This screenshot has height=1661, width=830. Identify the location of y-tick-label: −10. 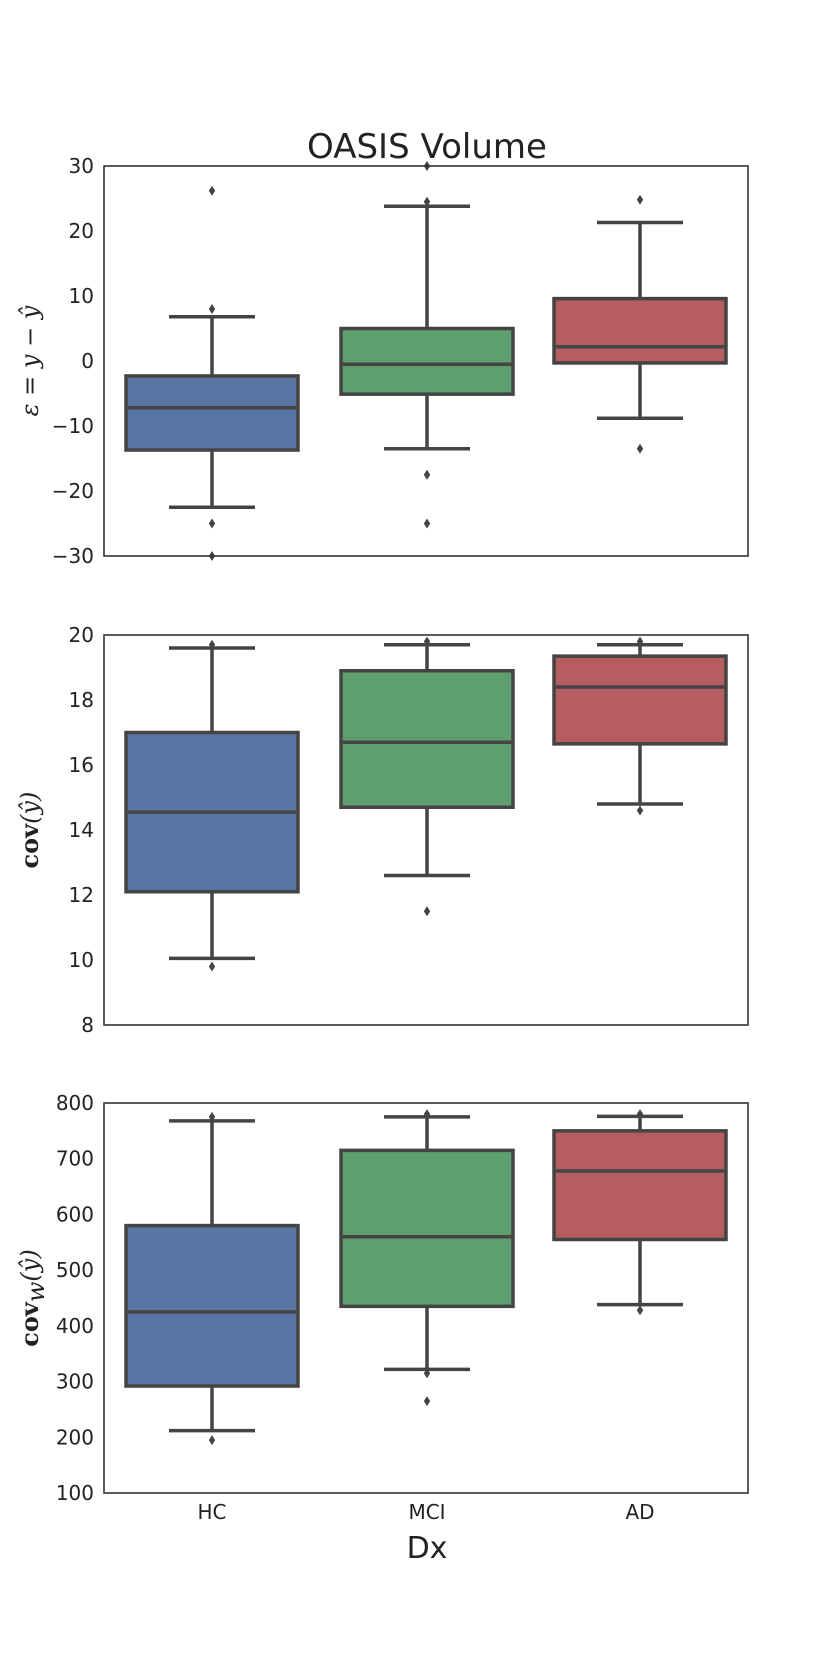
(73, 426).